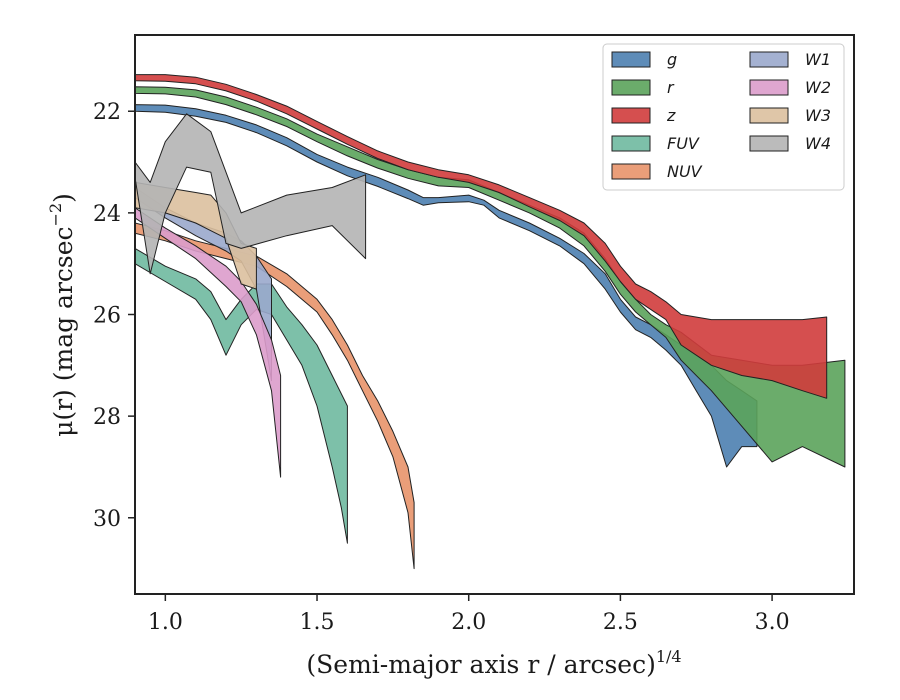  Describe the element at coordinates (631, 87) in the screenshot. I see `legend-swatch-r` at that location.